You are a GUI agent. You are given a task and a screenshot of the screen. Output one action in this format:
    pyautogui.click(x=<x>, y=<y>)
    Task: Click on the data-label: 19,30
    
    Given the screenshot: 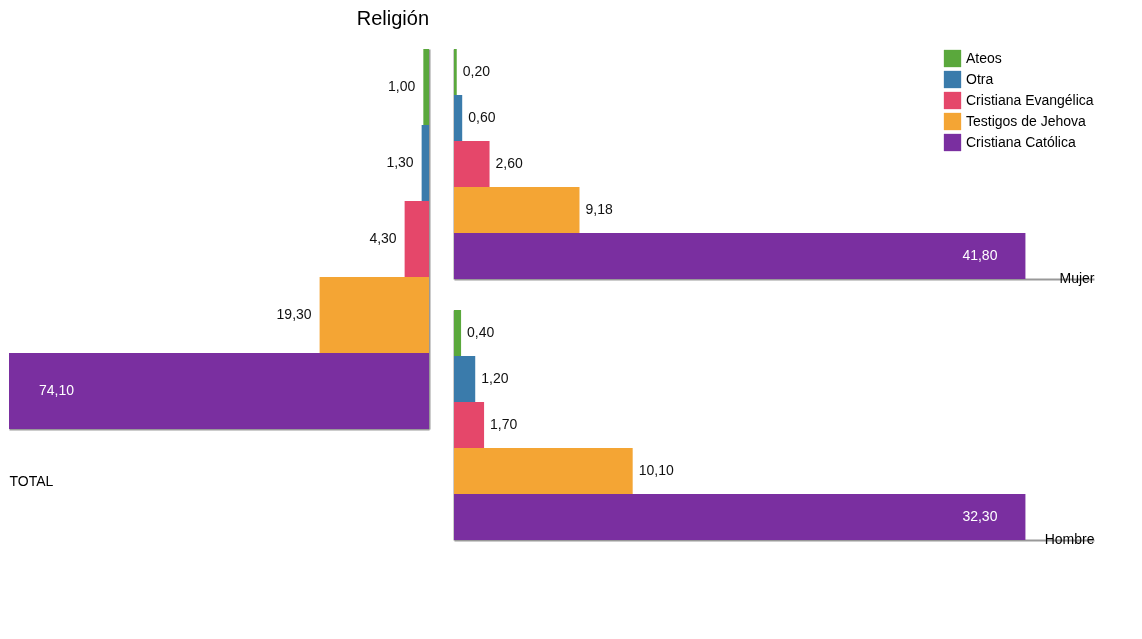 What is the action you would take?
    pyautogui.click(x=294, y=314)
    